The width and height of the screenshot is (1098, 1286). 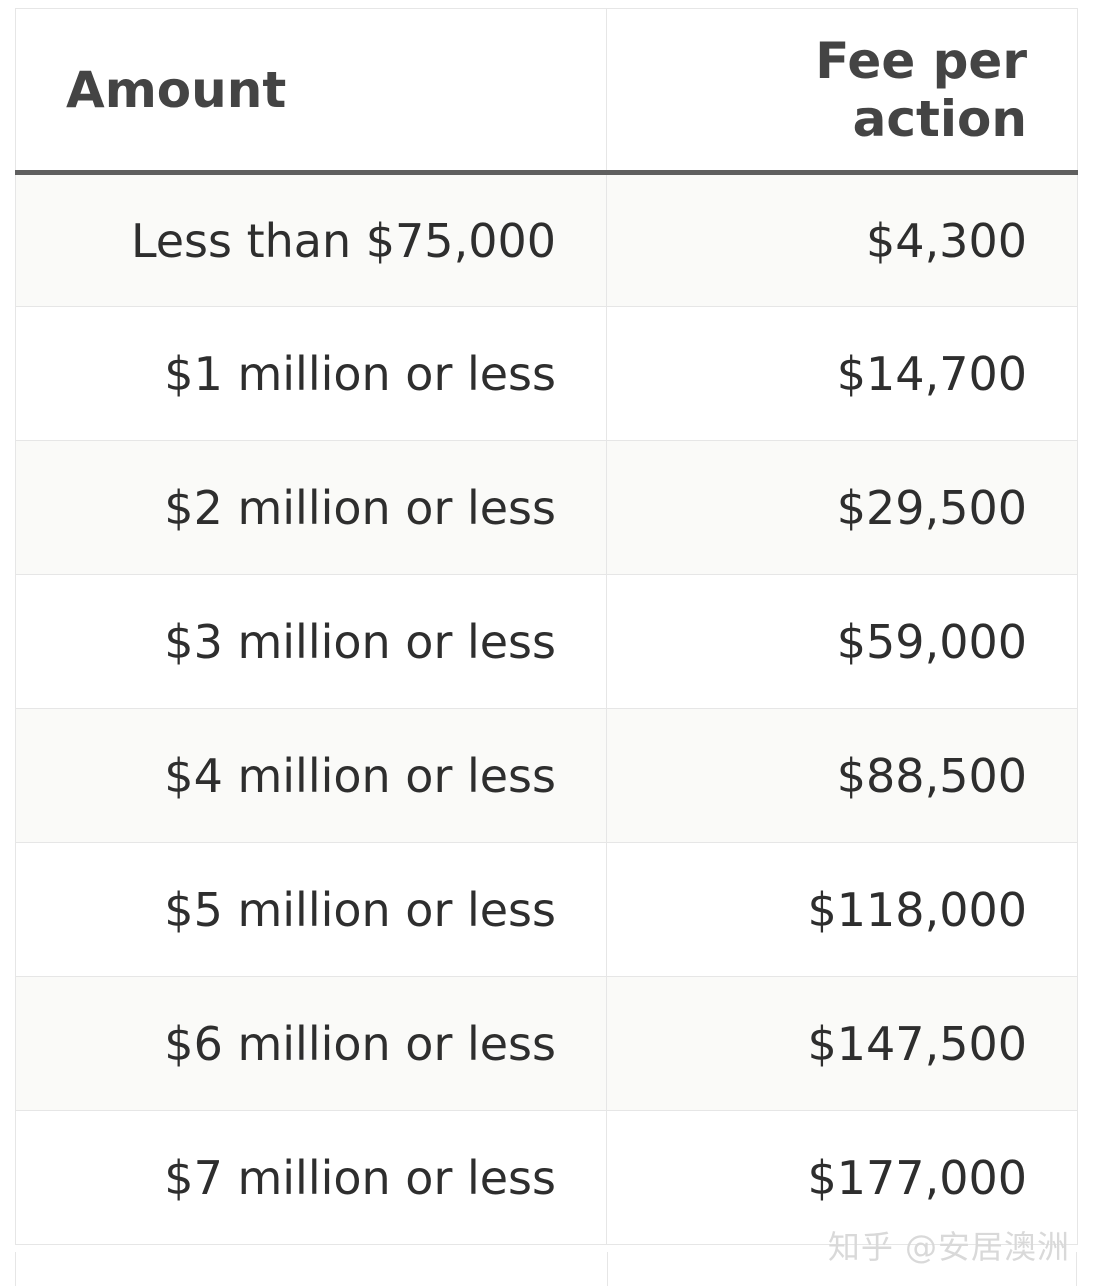 What do you see at coordinates (842, 641) in the screenshot?
I see `fee-cell: $59,000` at bounding box center [842, 641].